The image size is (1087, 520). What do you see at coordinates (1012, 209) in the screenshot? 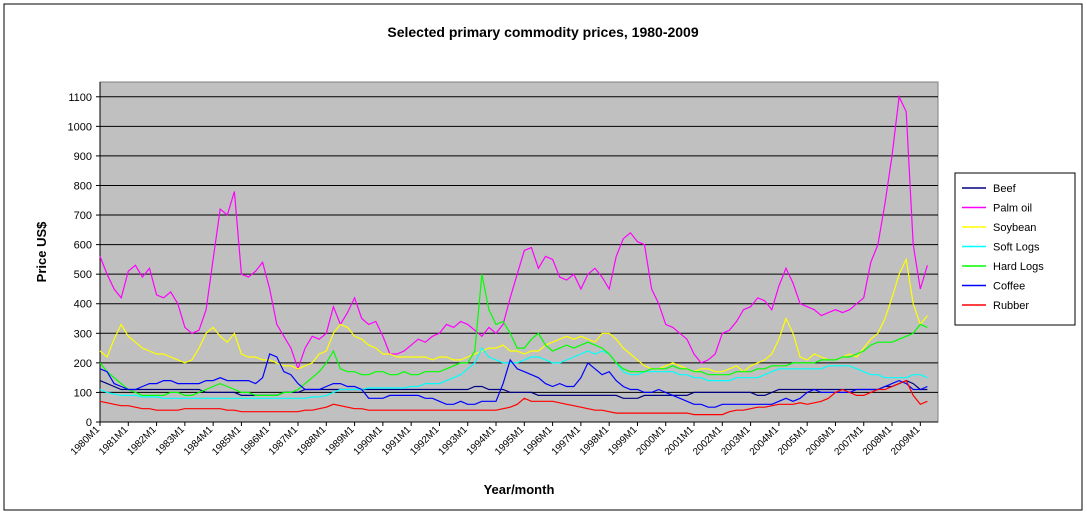
I see `legend-label: Palm oil` at bounding box center [1012, 209].